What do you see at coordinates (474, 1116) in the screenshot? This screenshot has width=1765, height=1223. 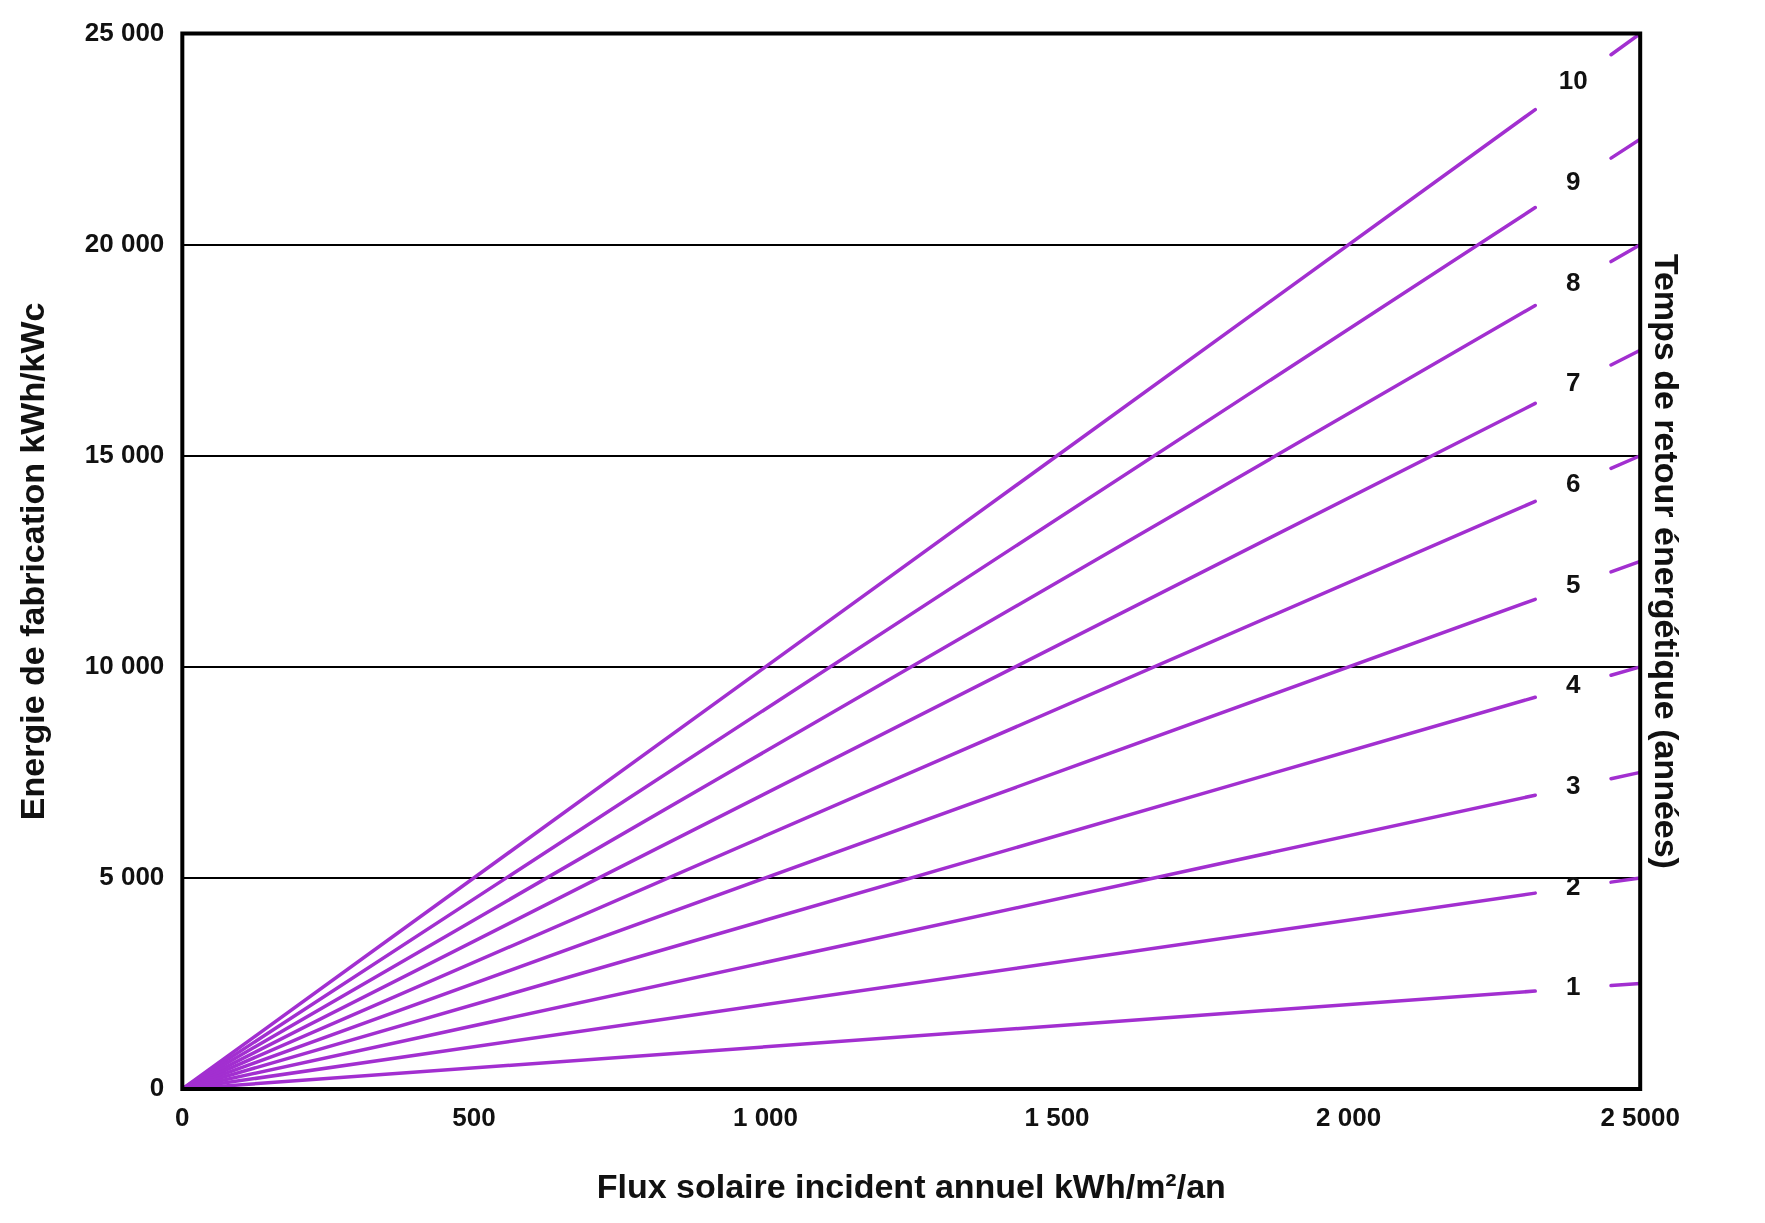 I see `x-tick-label: 500` at bounding box center [474, 1116].